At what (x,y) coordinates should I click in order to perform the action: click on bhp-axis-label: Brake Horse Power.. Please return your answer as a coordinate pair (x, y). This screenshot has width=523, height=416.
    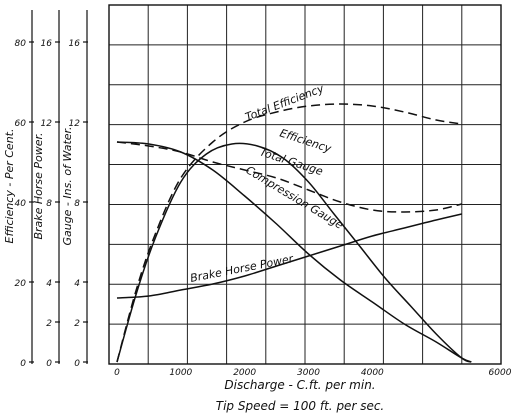
    Looking at the image, I should click on (38, 185).